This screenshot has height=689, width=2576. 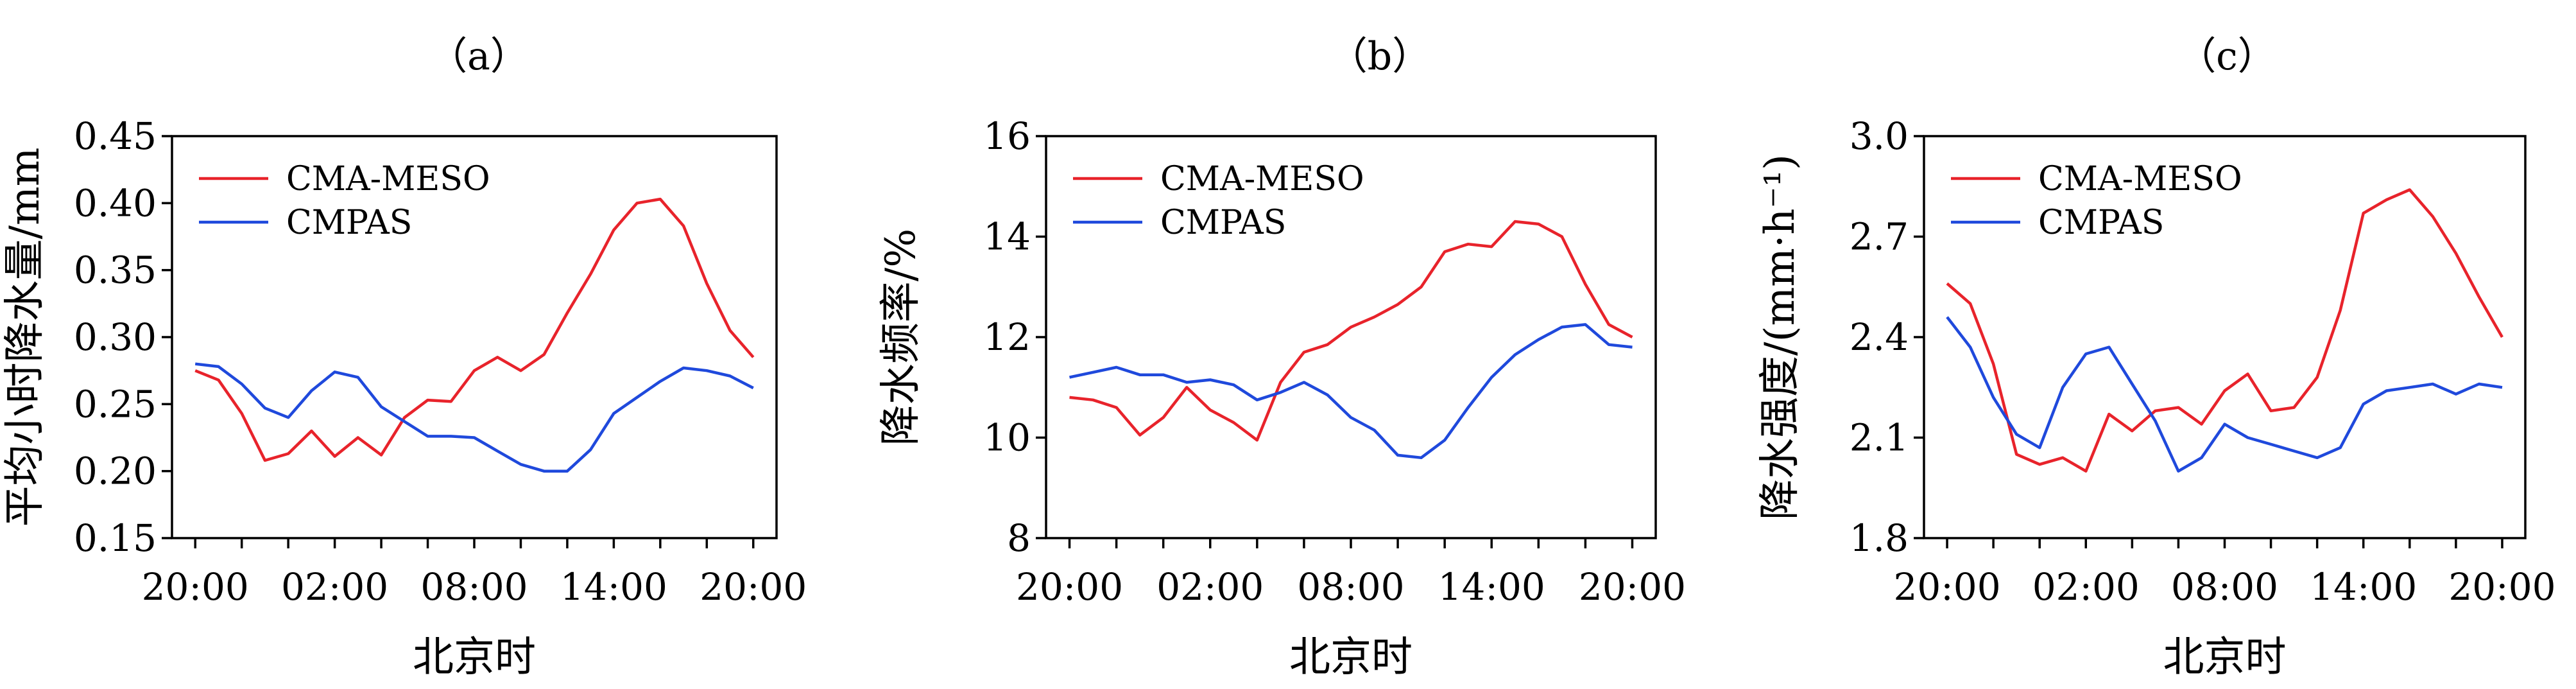 I want to click on panel-label: （a）, so click(x=479, y=56).